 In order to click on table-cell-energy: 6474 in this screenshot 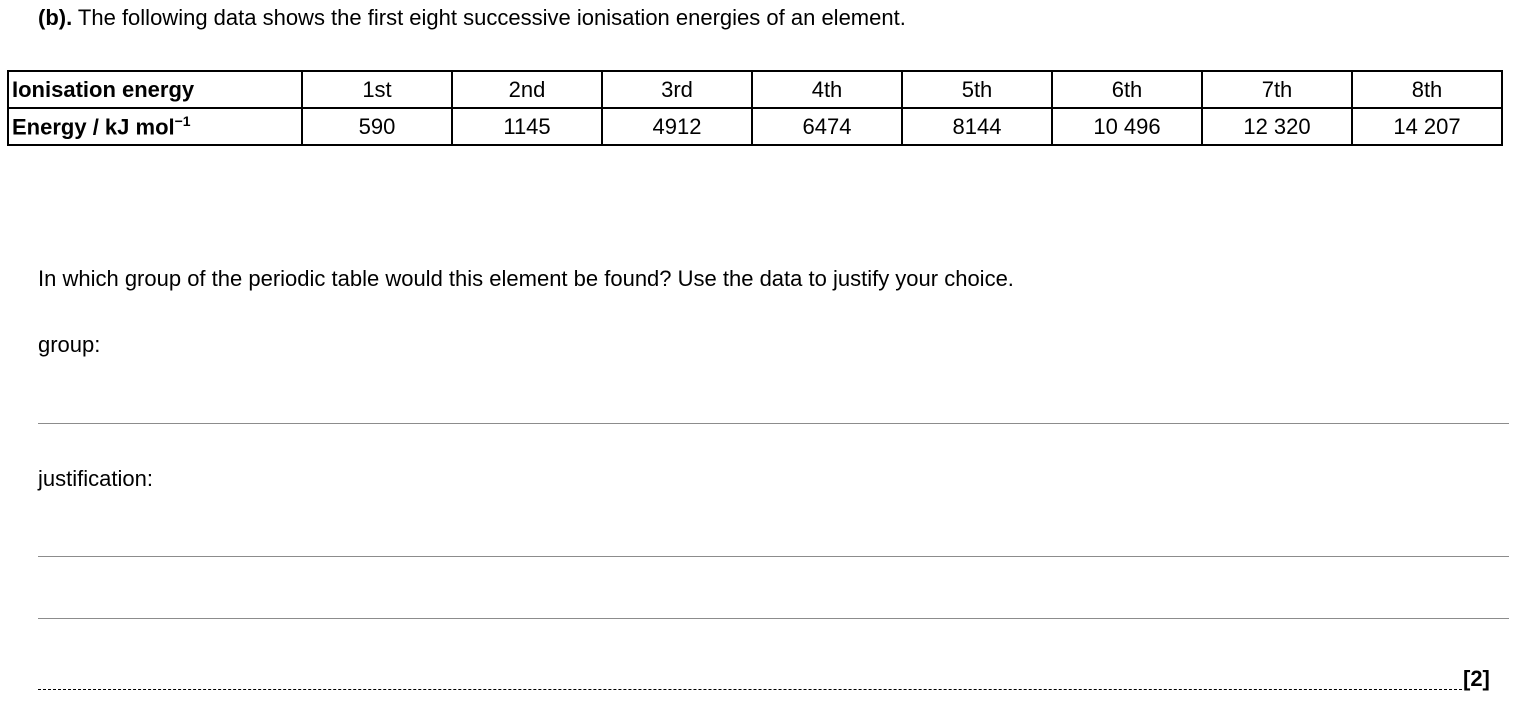, I will do `click(827, 126)`.